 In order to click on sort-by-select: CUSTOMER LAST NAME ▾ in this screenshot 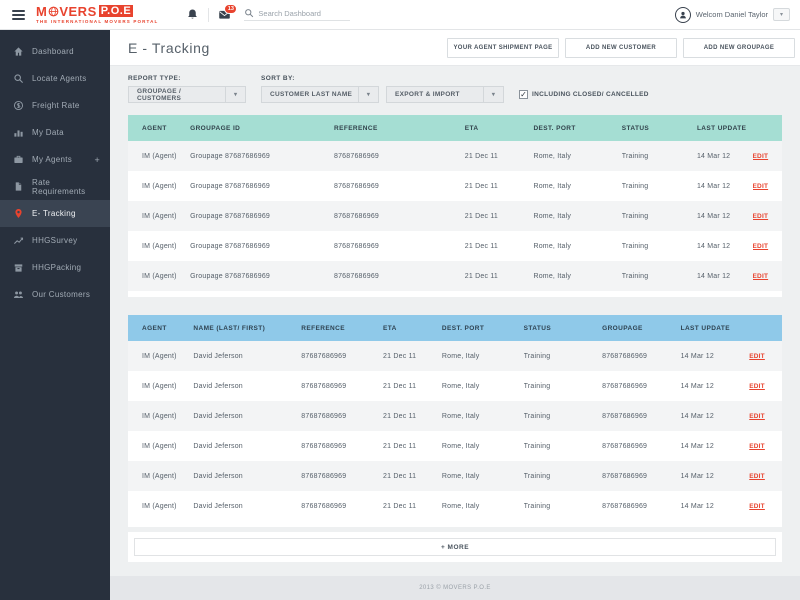, I will do `click(320, 94)`.